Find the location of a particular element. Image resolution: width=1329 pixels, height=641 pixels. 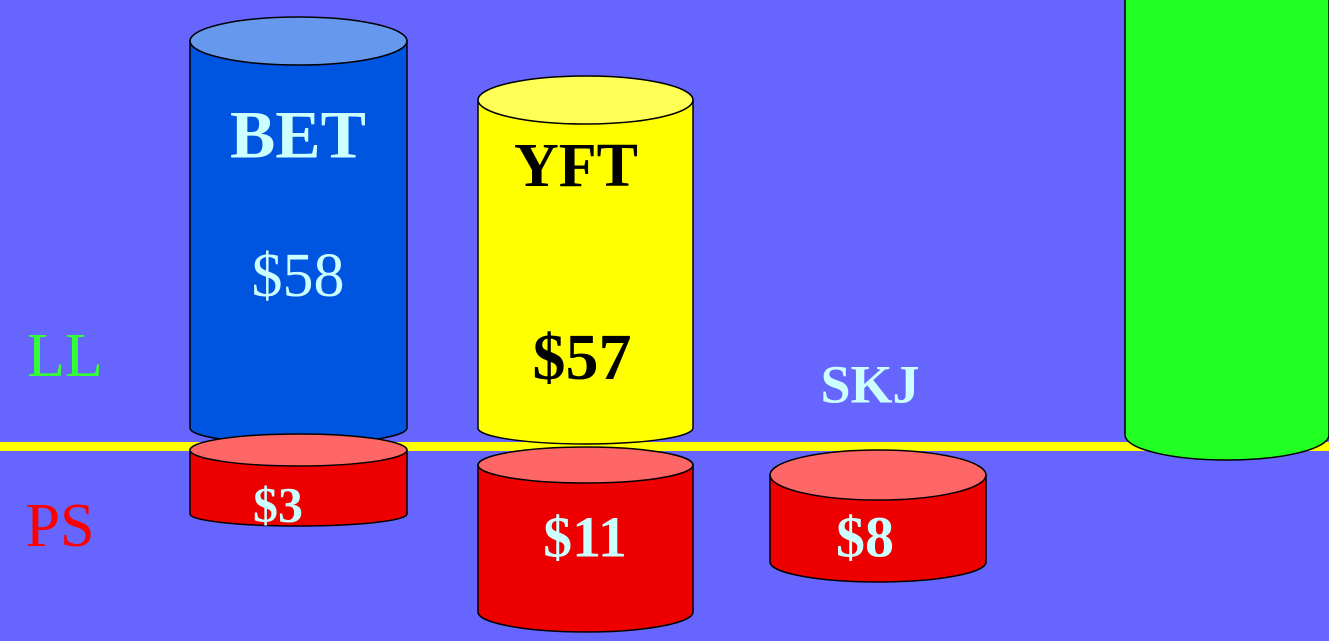

value-label: $11 is located at coordinates (585, 536).